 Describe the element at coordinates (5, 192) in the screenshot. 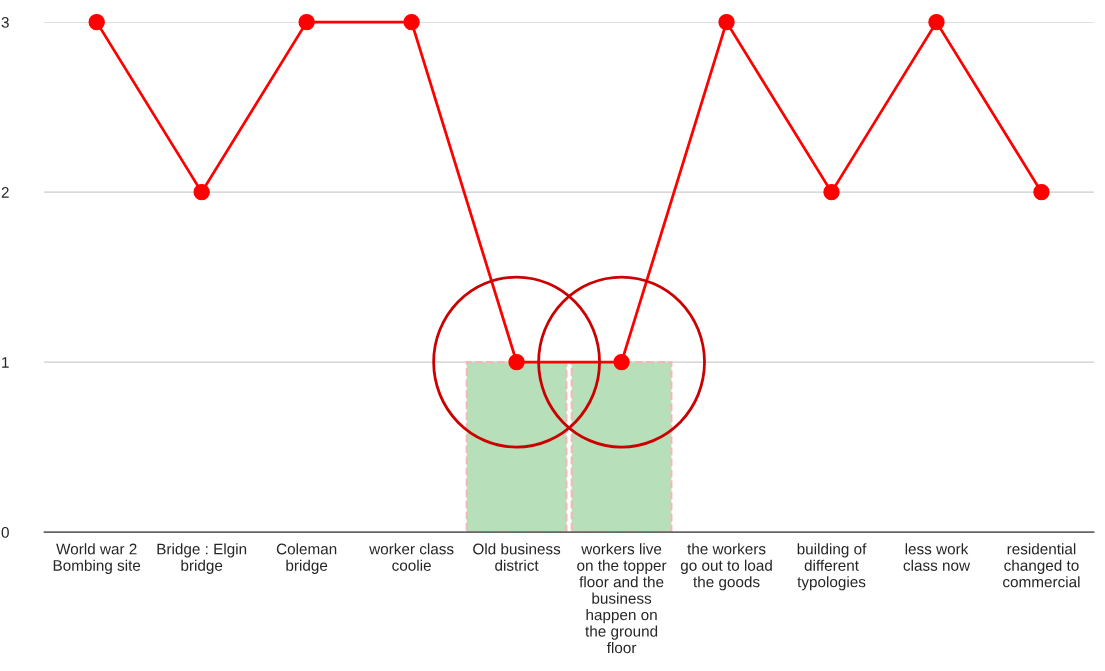

I see `y-tick-label: 2` at that location.